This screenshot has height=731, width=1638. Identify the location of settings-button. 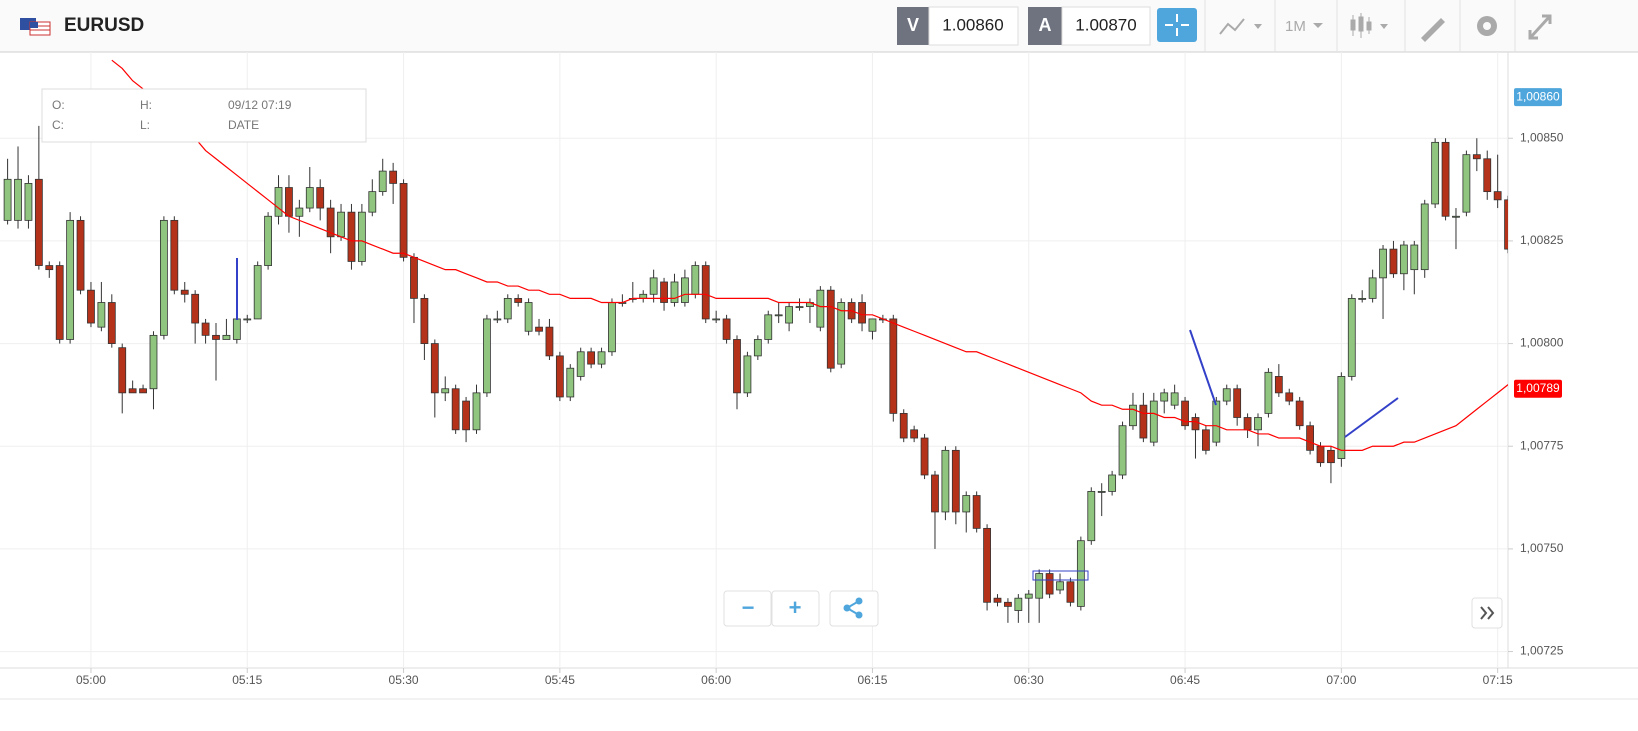
(1487, 26).